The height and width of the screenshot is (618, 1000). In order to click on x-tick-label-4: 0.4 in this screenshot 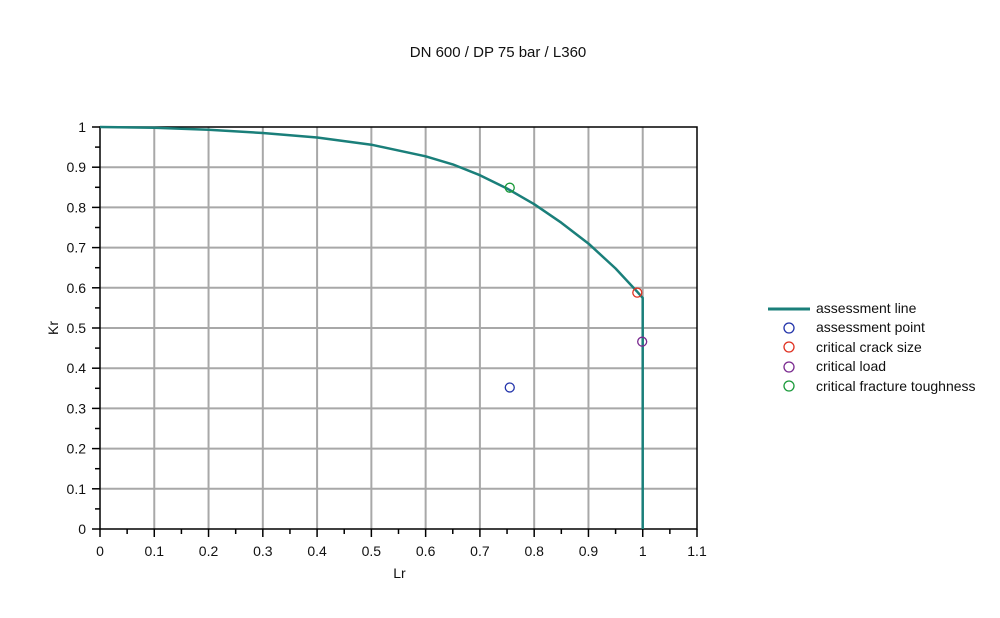, I will do `click(317, 551)`.